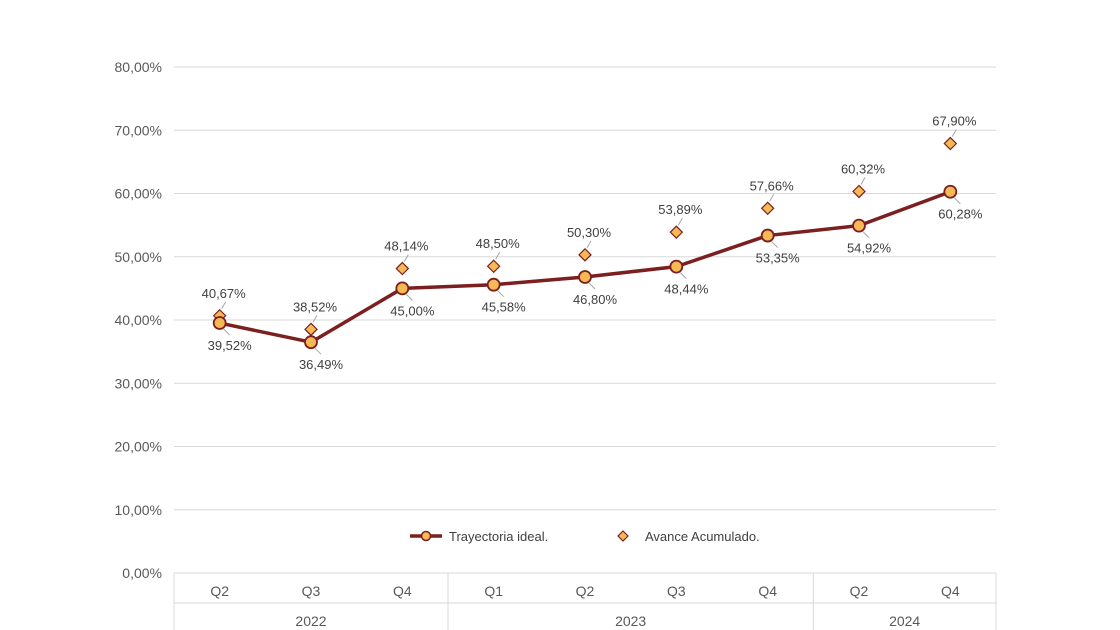 The height and width of the screenshot is (630, 1120). Describe the element at coordinates (138, 447) in the screenshot. I see `y-tick-label: 20,00%` at that location.